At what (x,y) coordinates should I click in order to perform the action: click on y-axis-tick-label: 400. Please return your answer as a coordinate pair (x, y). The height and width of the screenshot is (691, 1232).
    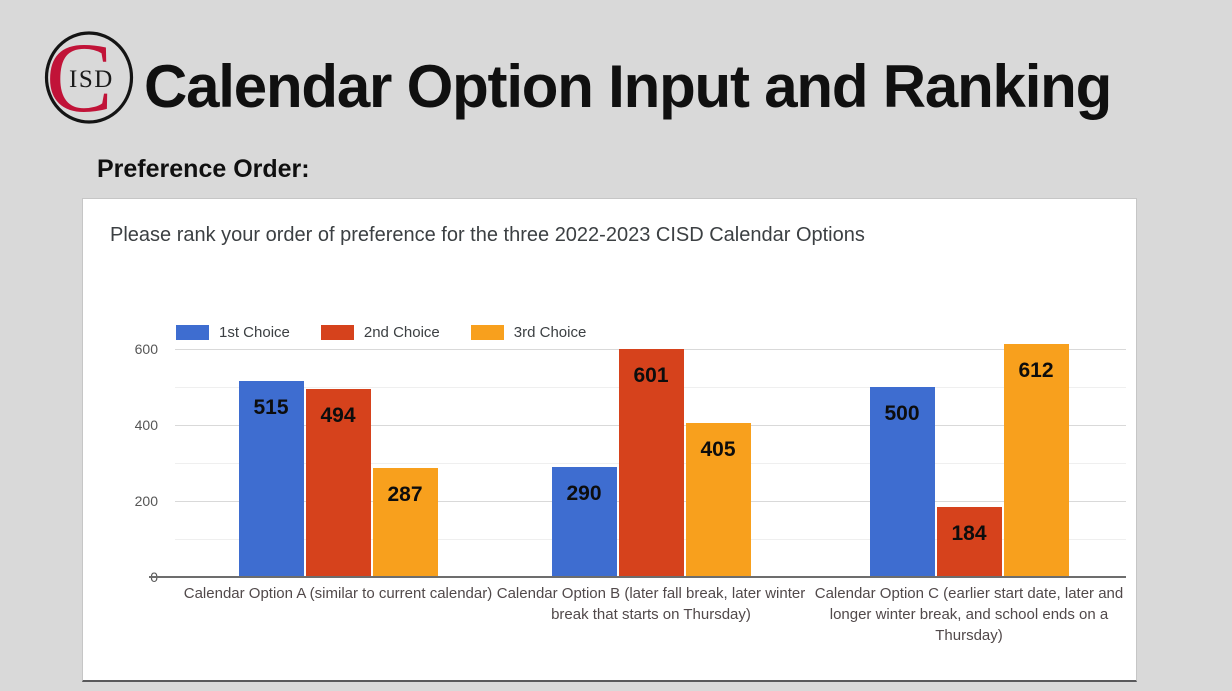
    Looking at the image, I should click on (146, 425).